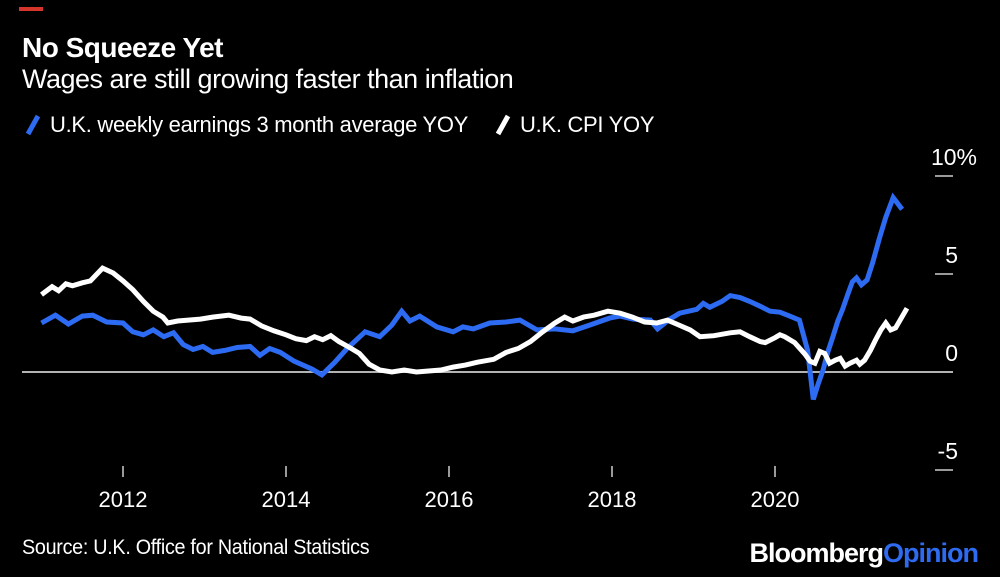  I want to click on y-axis-label: 0, so click(951, 353).